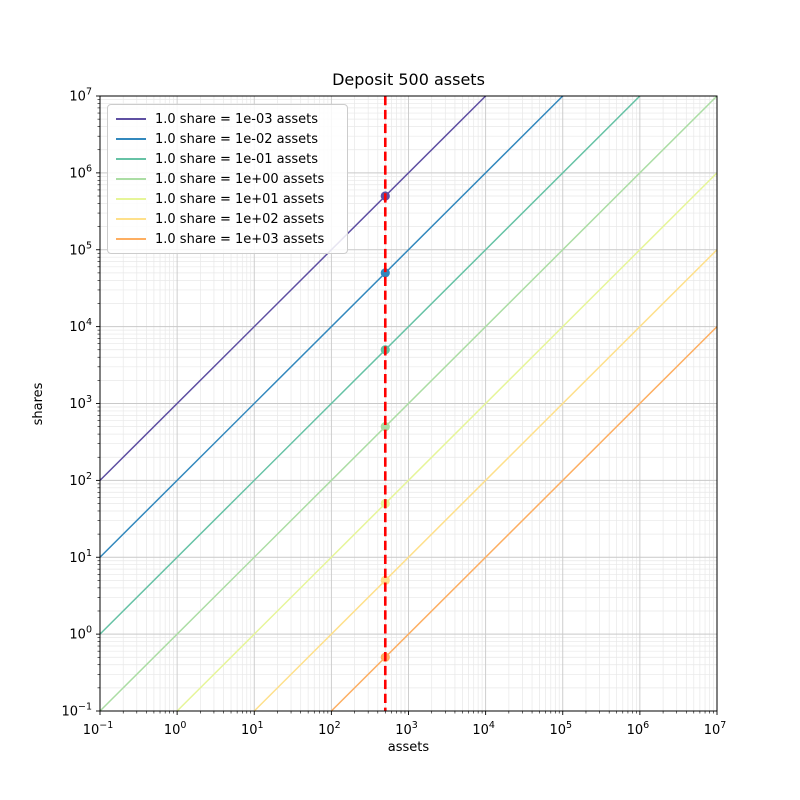 Image resolution: width=800 pixels, height=800 pixels. What do you see at coordinates (237, 139) in the screenshot?
I see `legend-entry-label: 1.0 share = 1e-02 assets` at bounding box center [237, 139].